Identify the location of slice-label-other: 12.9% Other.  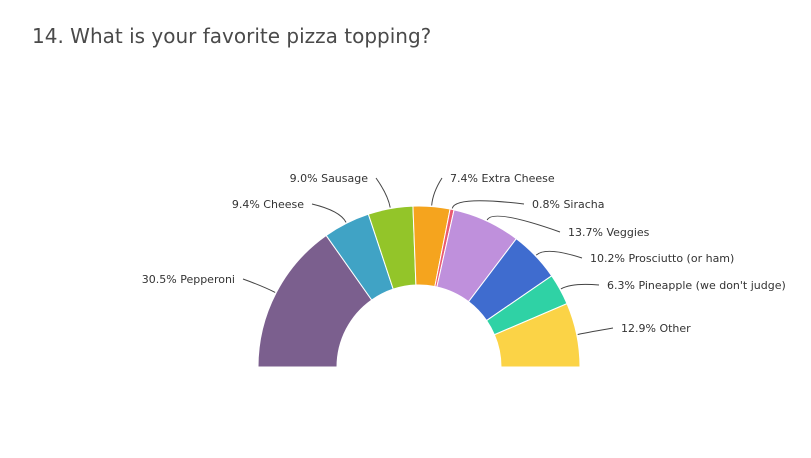
(656, 328).